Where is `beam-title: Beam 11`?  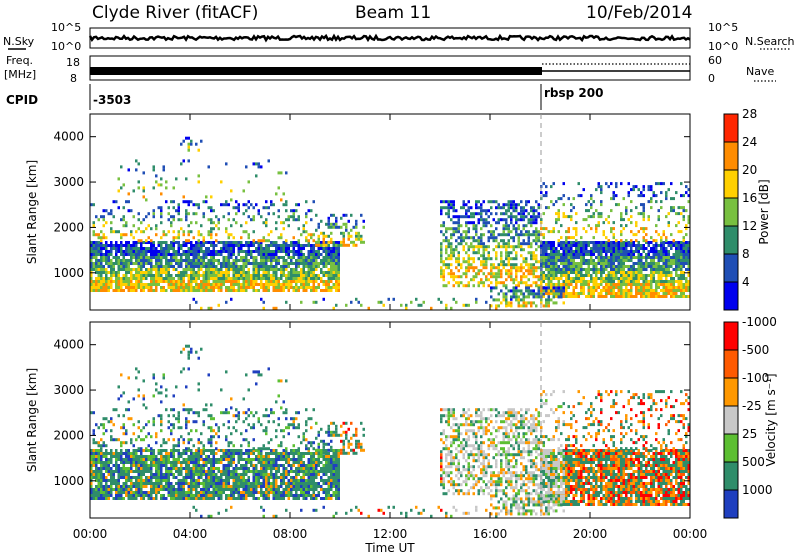
beam-title: Beam 11 is located at coordinates (393, 13).